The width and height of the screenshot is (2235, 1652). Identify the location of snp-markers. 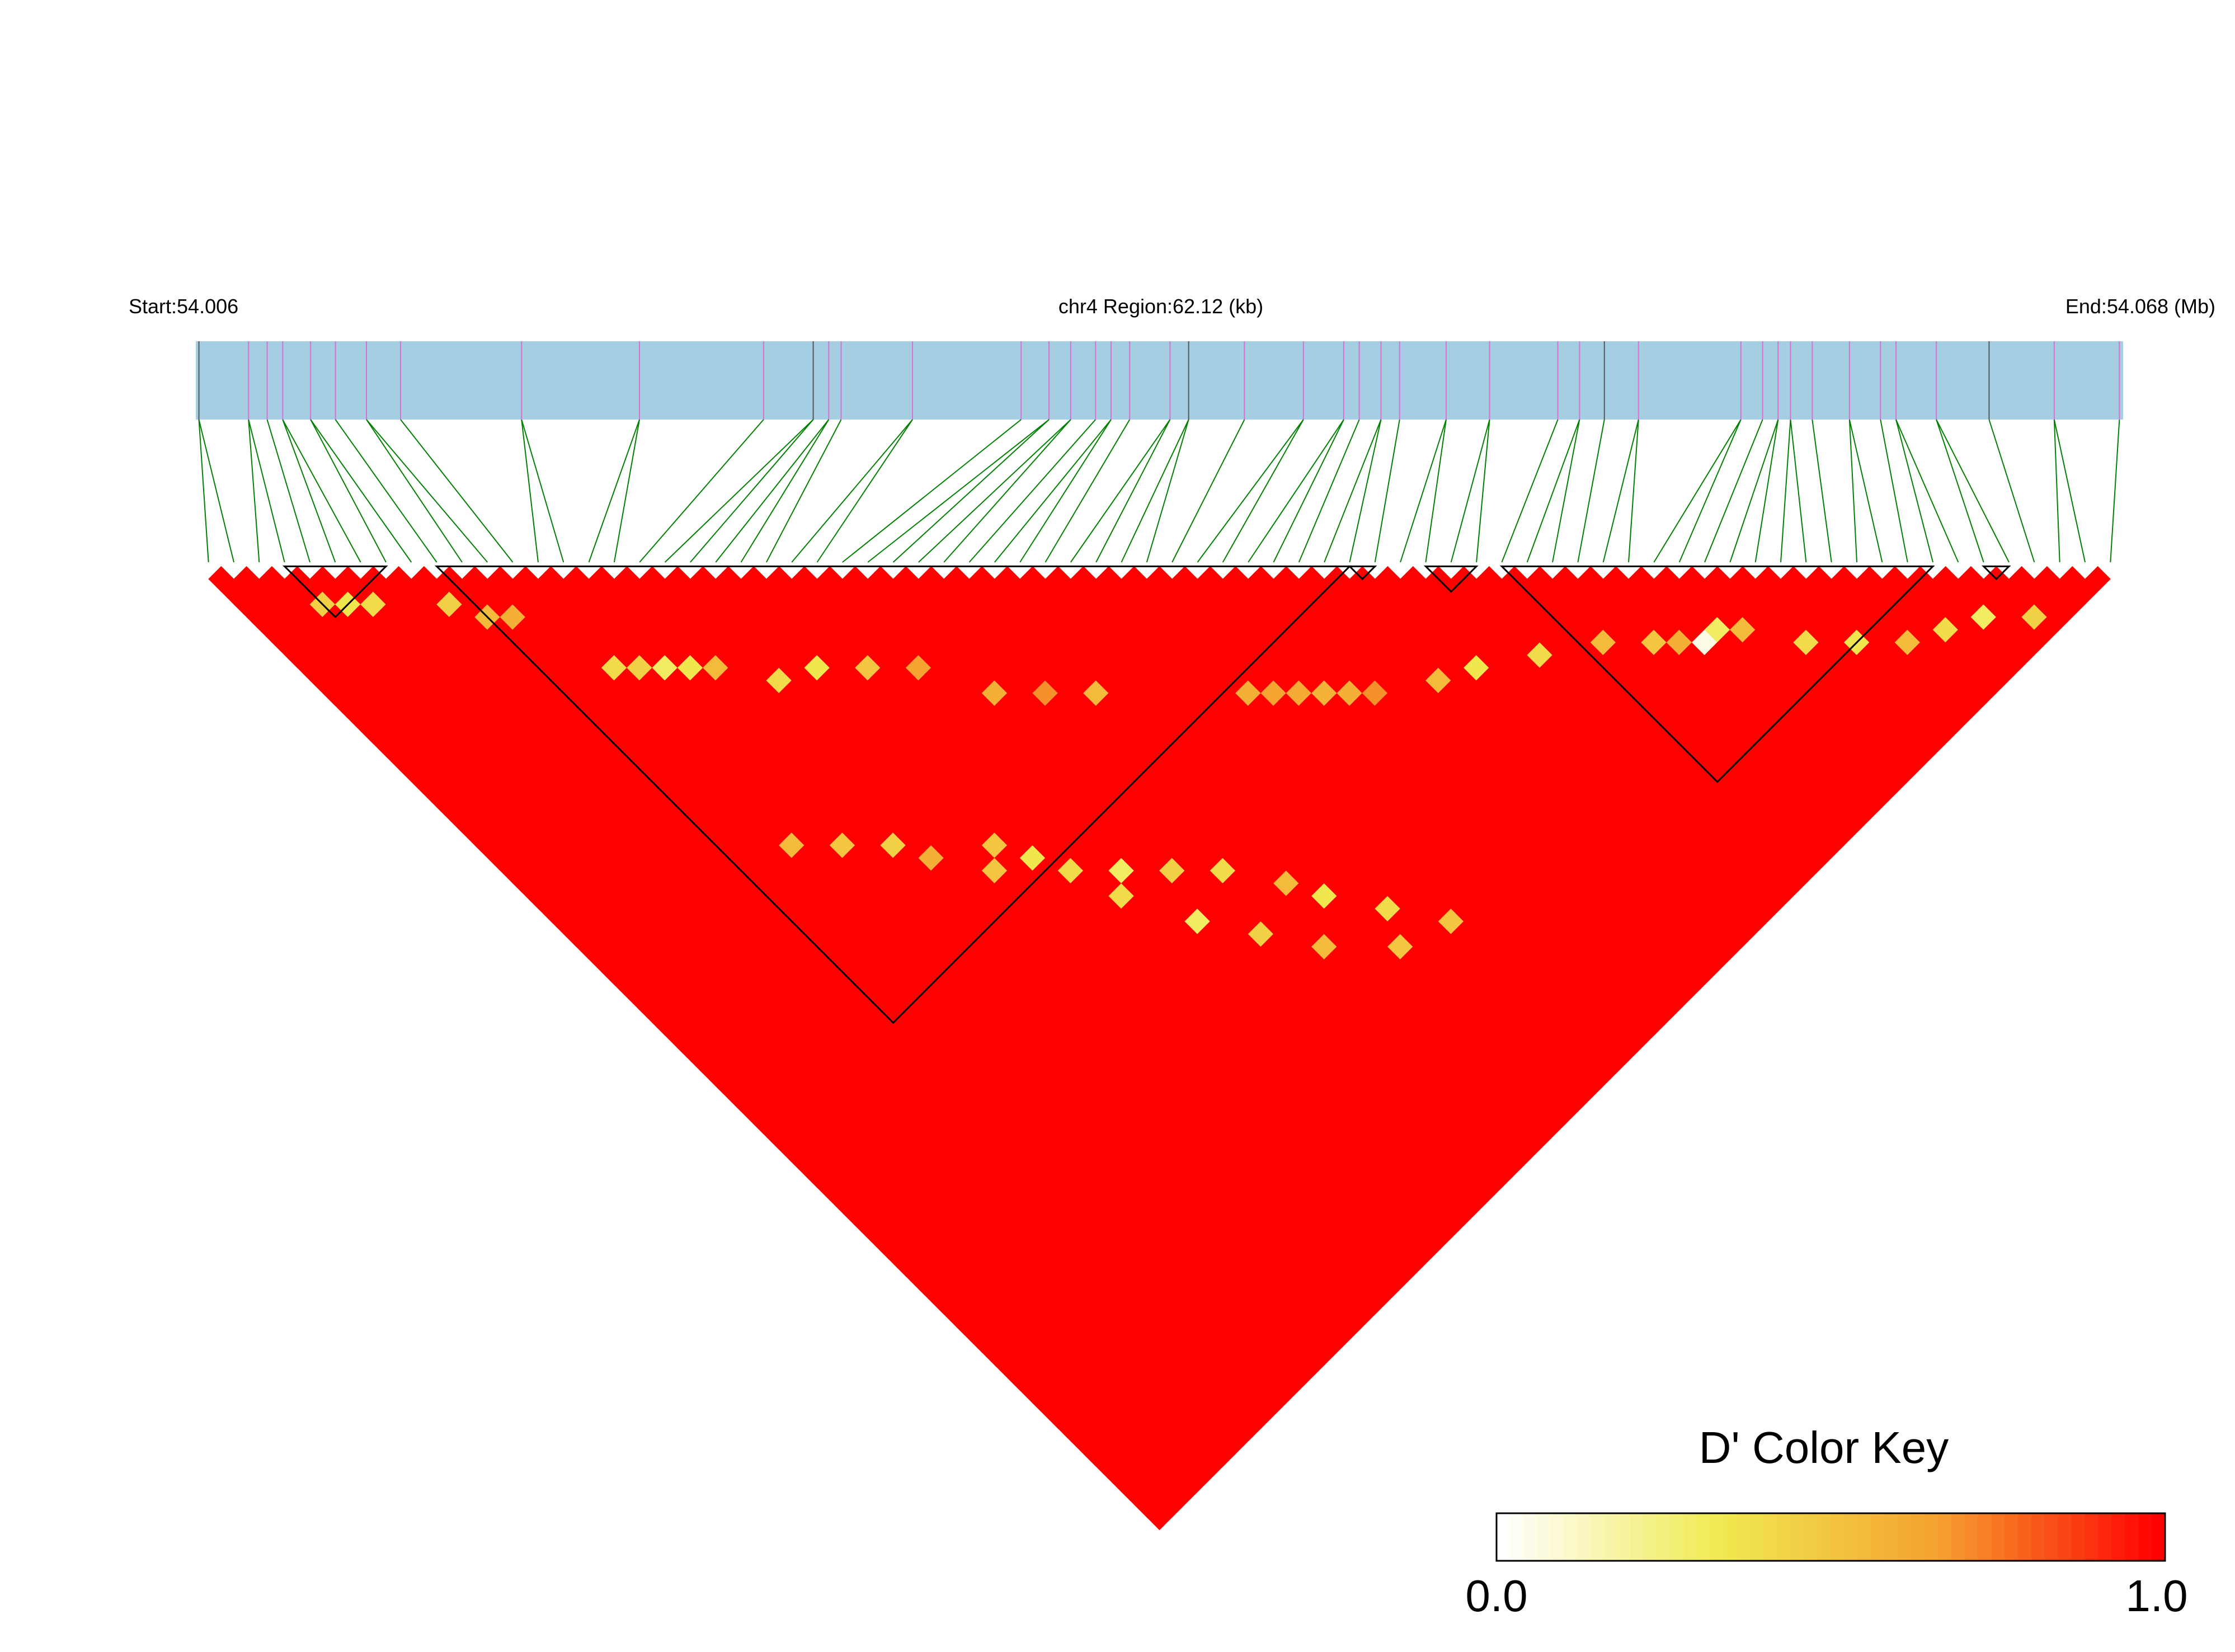
(1159, 381).